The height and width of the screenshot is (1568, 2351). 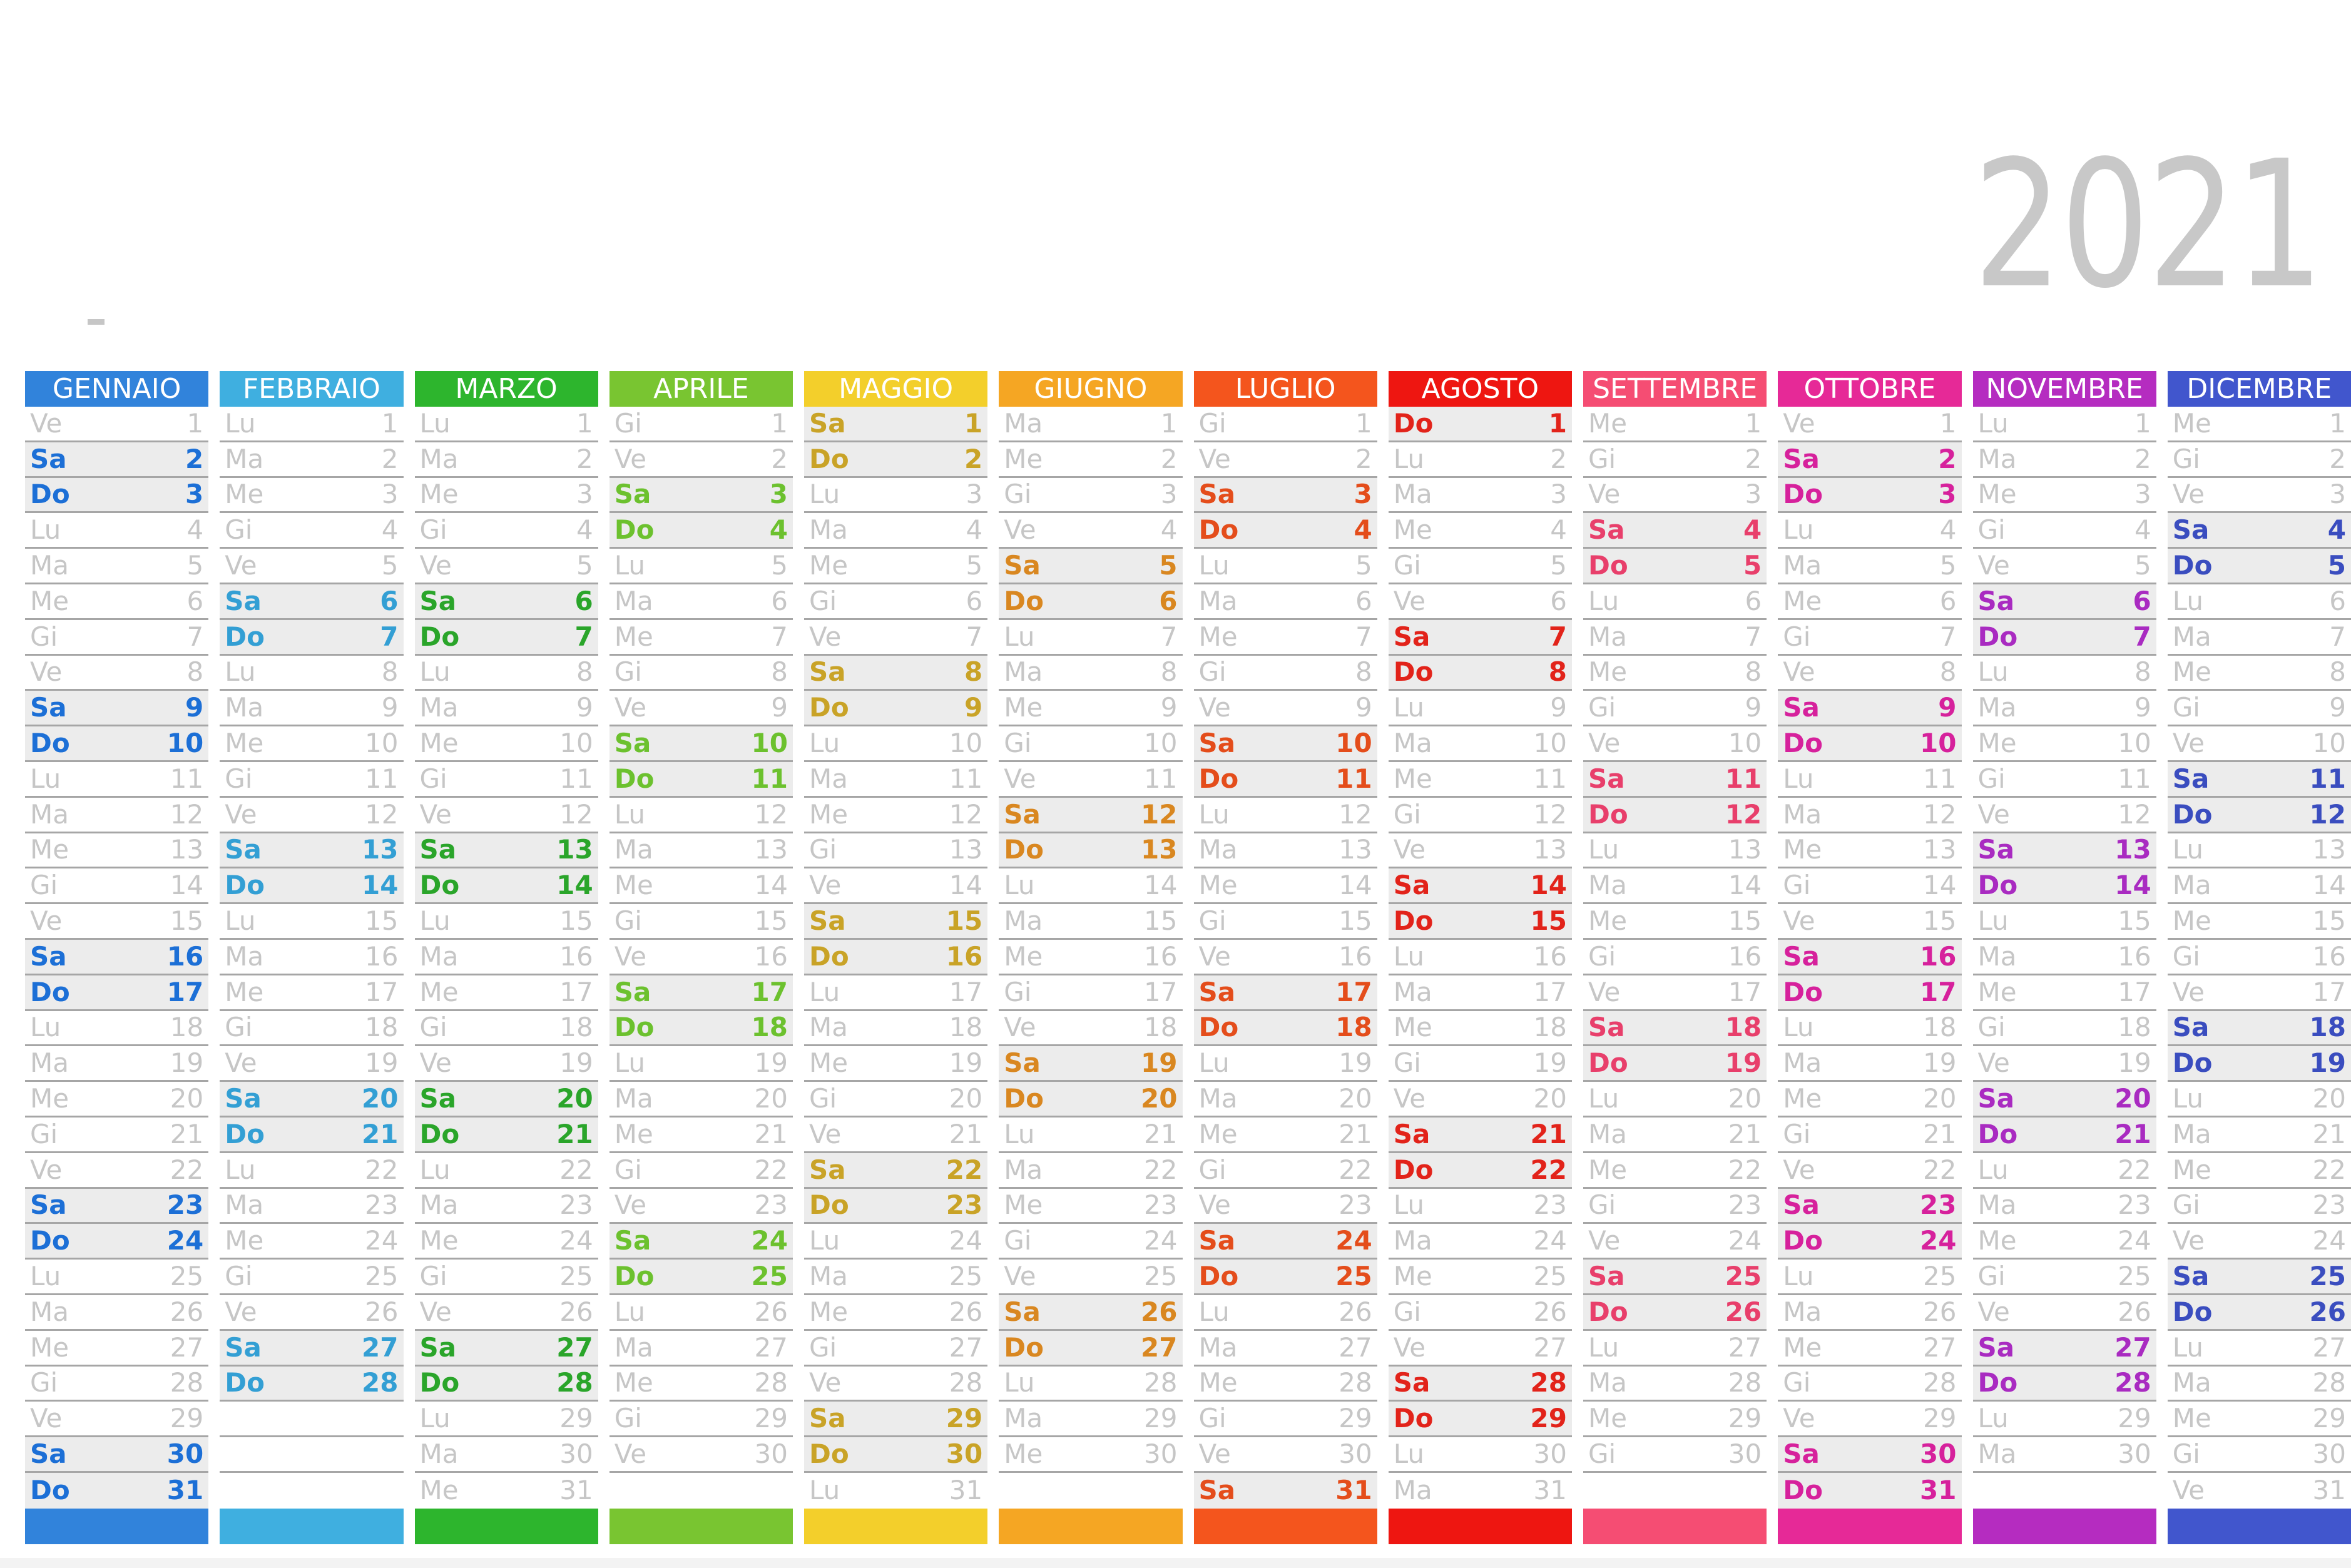 What do you see at coordinates (2134, 1311) in the screenshot?
I see `day-number: 26` at bounding box center [2134, 1311].